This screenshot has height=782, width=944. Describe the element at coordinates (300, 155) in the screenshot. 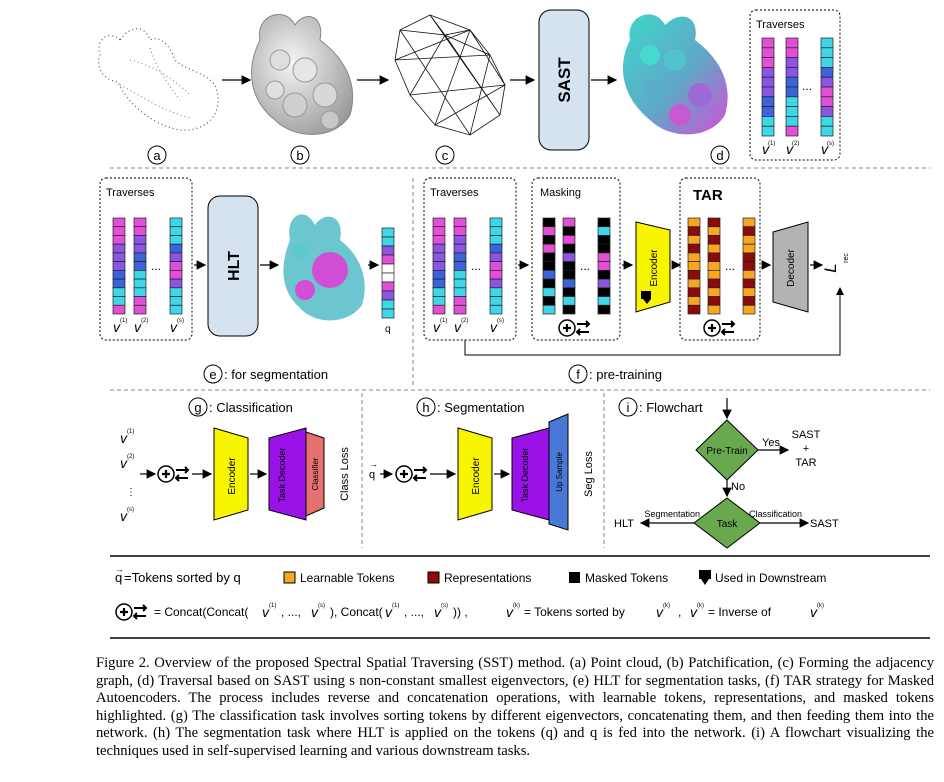

I see `panel-b-marker` at that location.